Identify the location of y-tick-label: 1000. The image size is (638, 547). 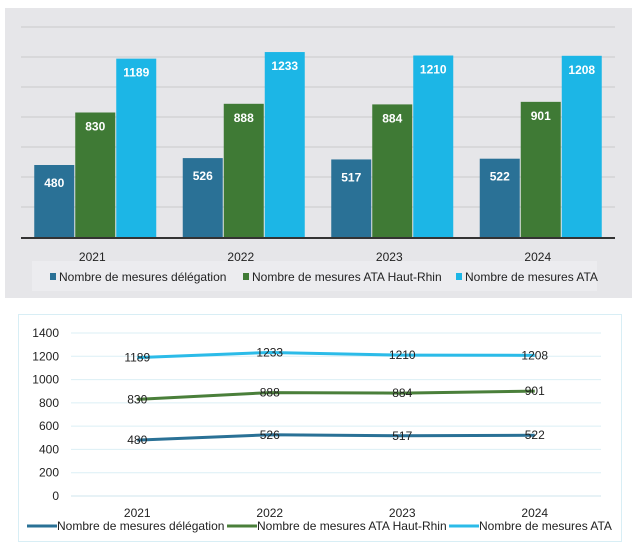
(45, 380).